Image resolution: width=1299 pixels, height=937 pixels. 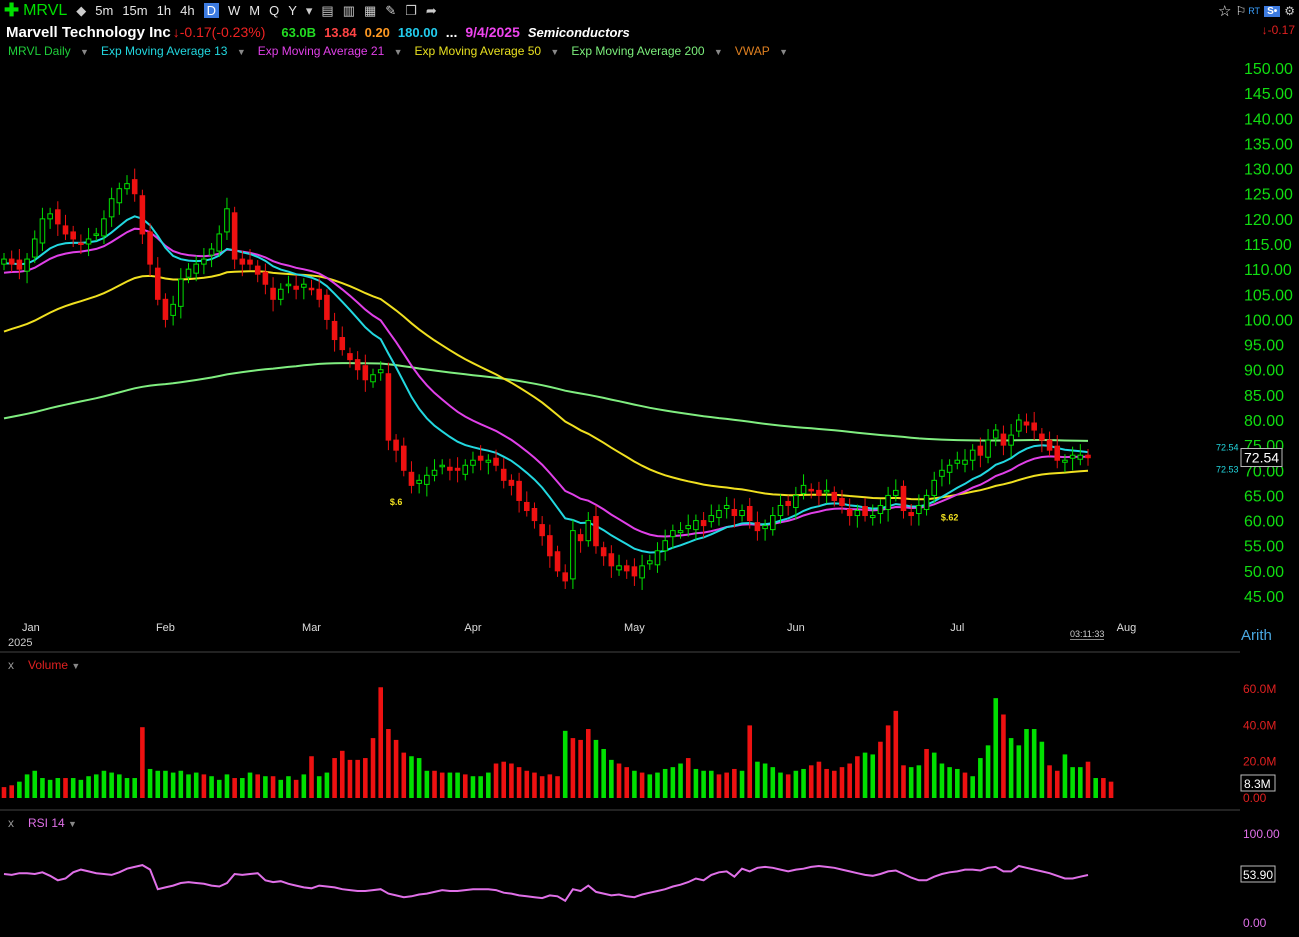 What do you see at coordinates (292, 10) in the screenshot?
I see `interval-y: Y` at bounding box center [292, 10].